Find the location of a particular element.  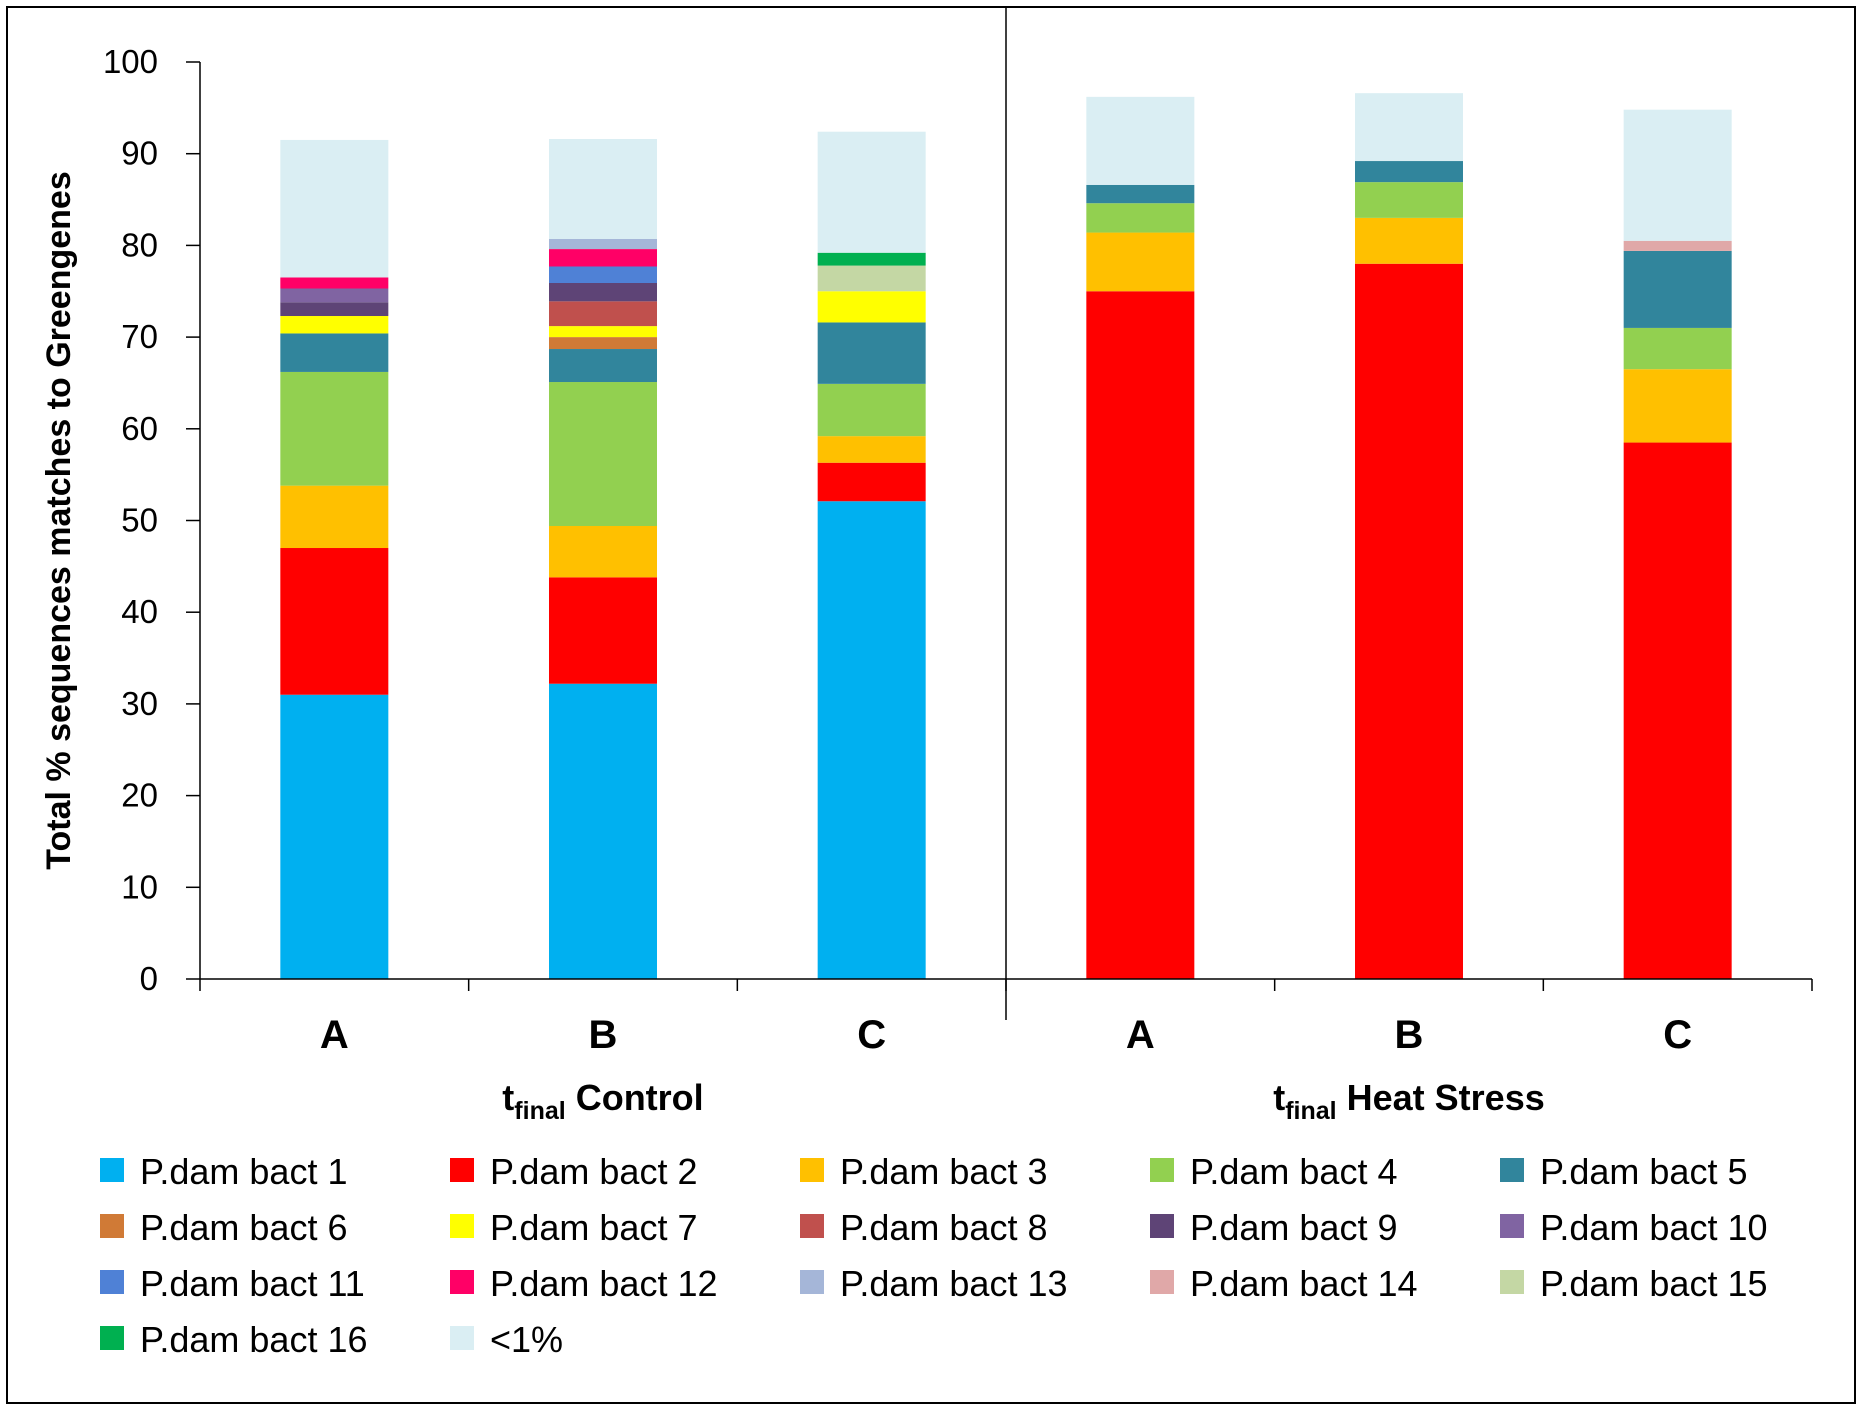

y-tick-label: 80 is located at coordinates (139, 244).